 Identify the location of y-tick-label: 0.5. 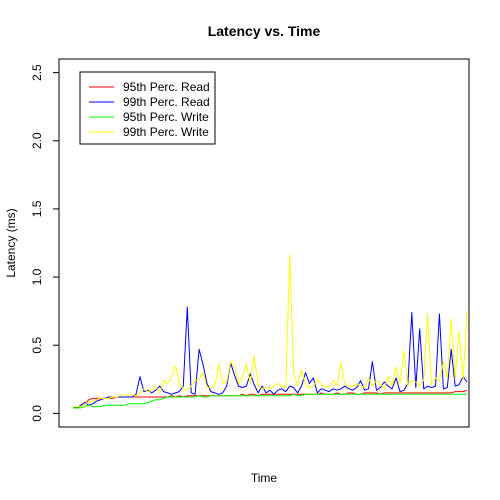
(37, 345).